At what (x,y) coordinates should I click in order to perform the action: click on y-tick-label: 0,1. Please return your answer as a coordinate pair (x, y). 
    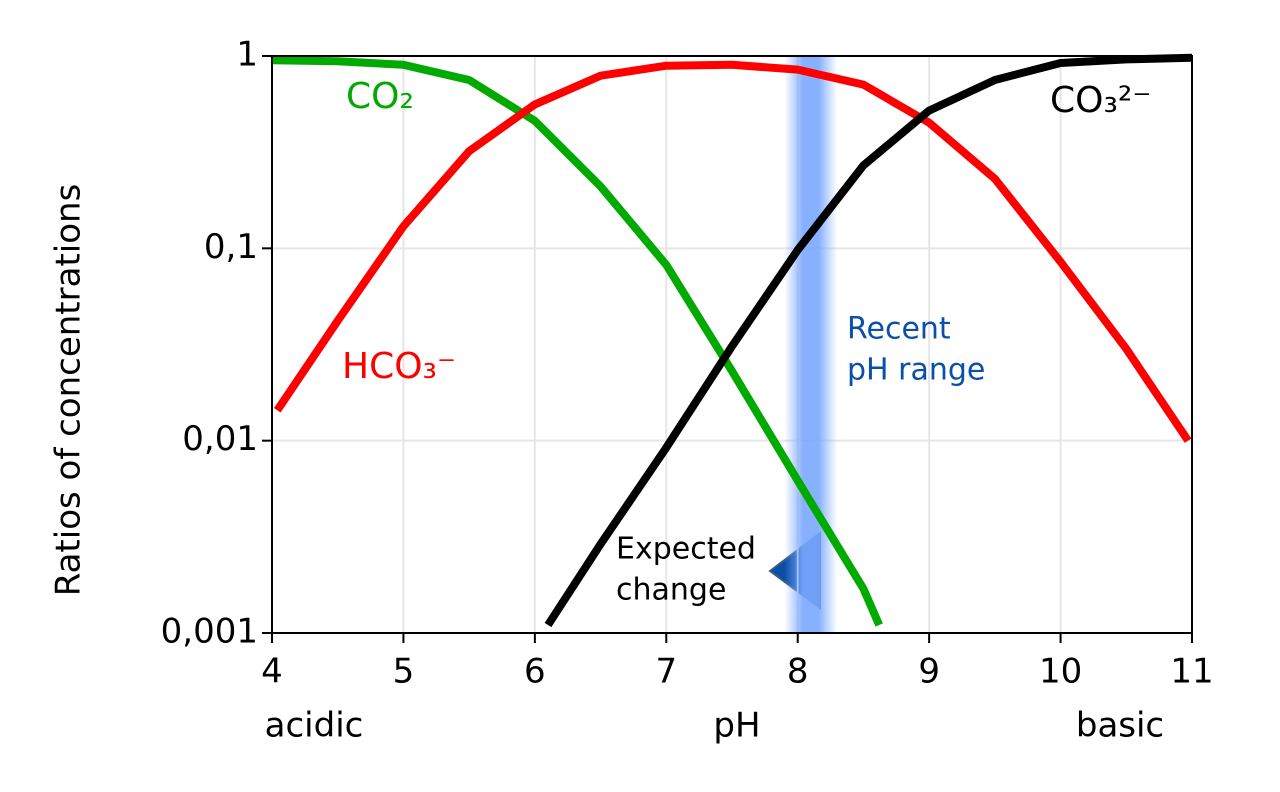
    Looking at the image, I should click on (231, 247).